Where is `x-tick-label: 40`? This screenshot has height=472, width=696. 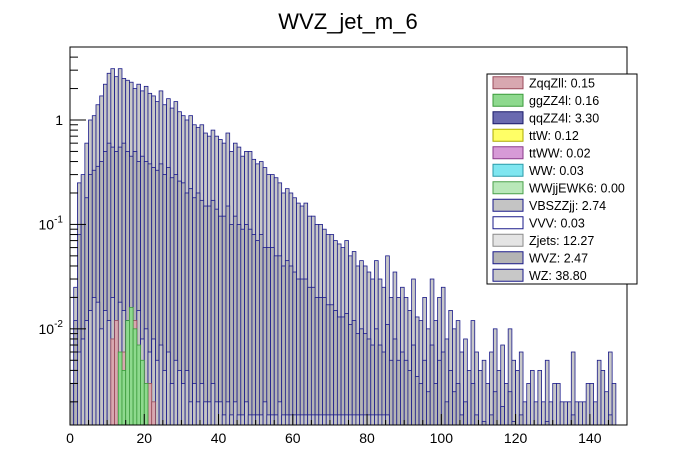 x-tick-label: 40 is located at coordinates (219, 438).